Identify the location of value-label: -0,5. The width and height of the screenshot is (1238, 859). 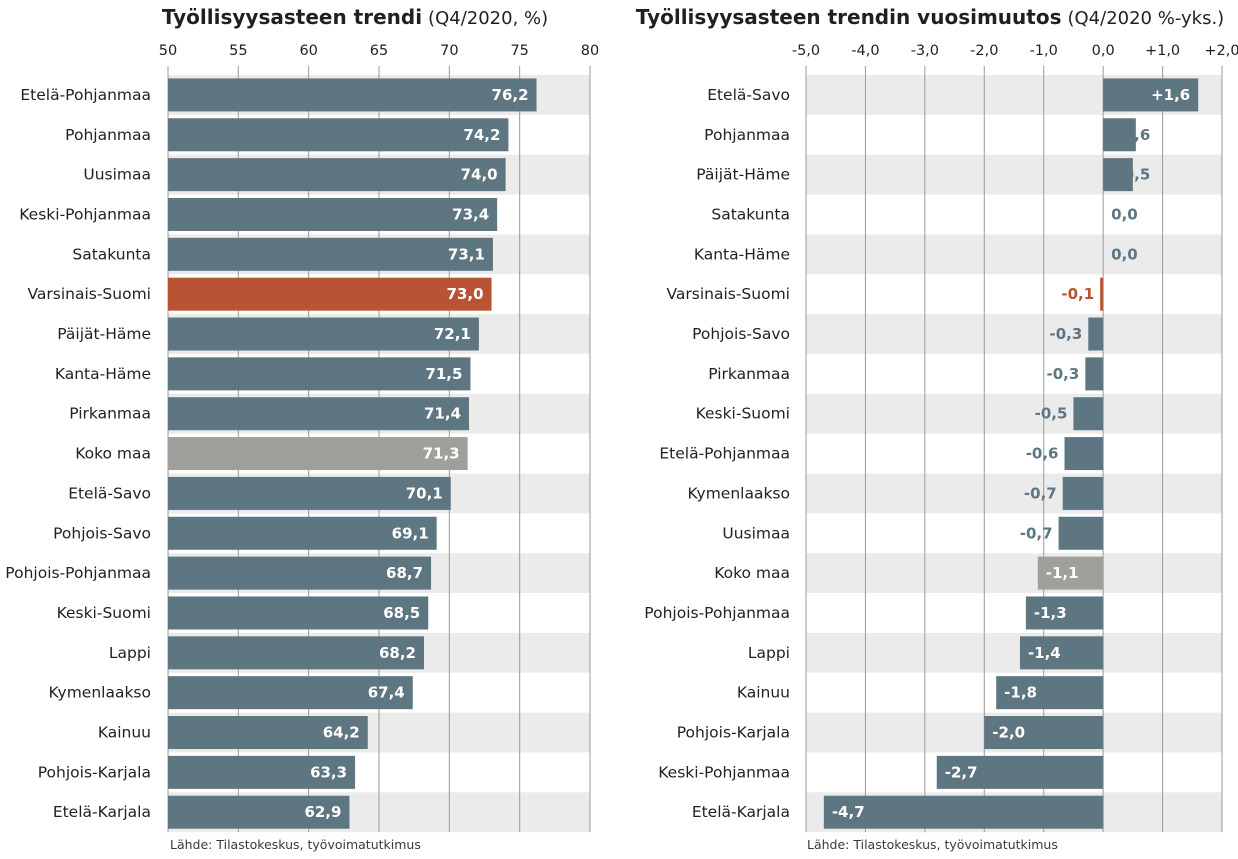
(1051, 414).